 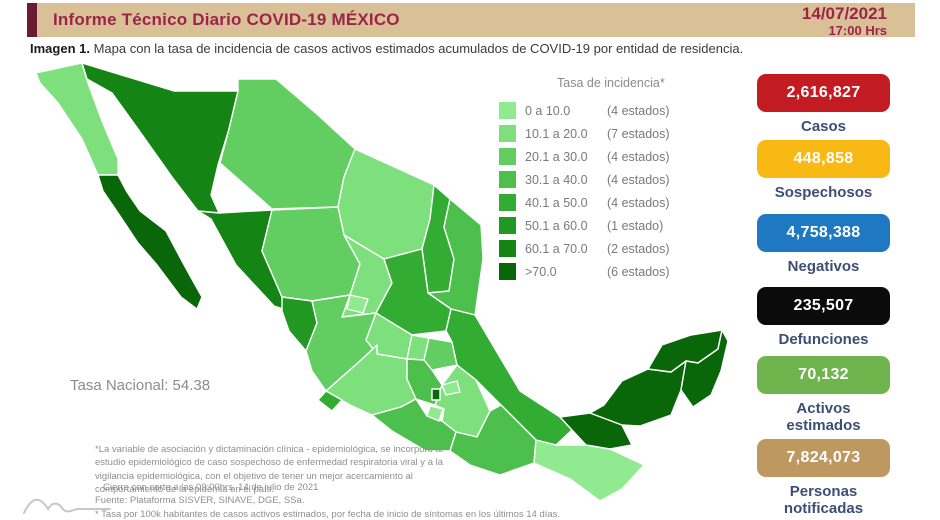 I want to click on legend-state-count: (7 estados), so click(x=638, y=133).